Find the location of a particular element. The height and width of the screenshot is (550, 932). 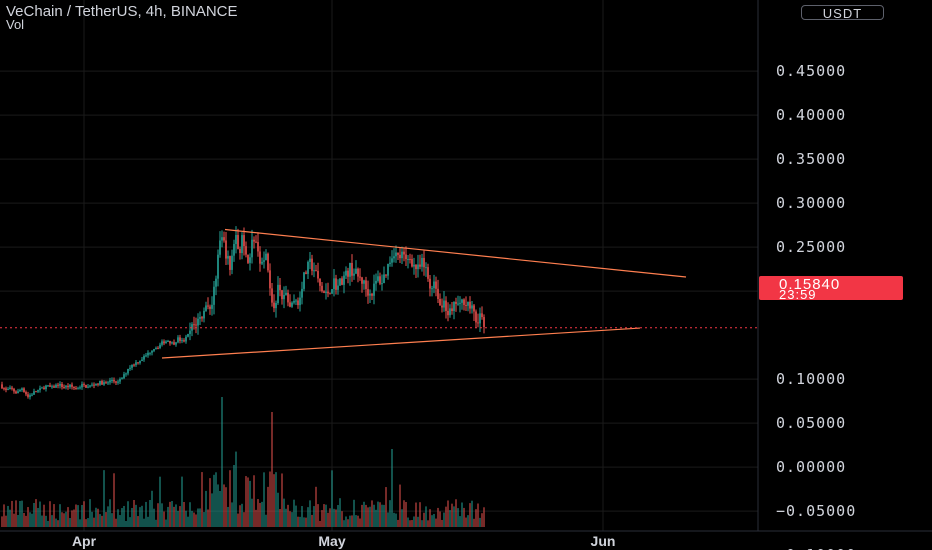

volume-indicator-label: Vol is located at coordinates (15, 24).